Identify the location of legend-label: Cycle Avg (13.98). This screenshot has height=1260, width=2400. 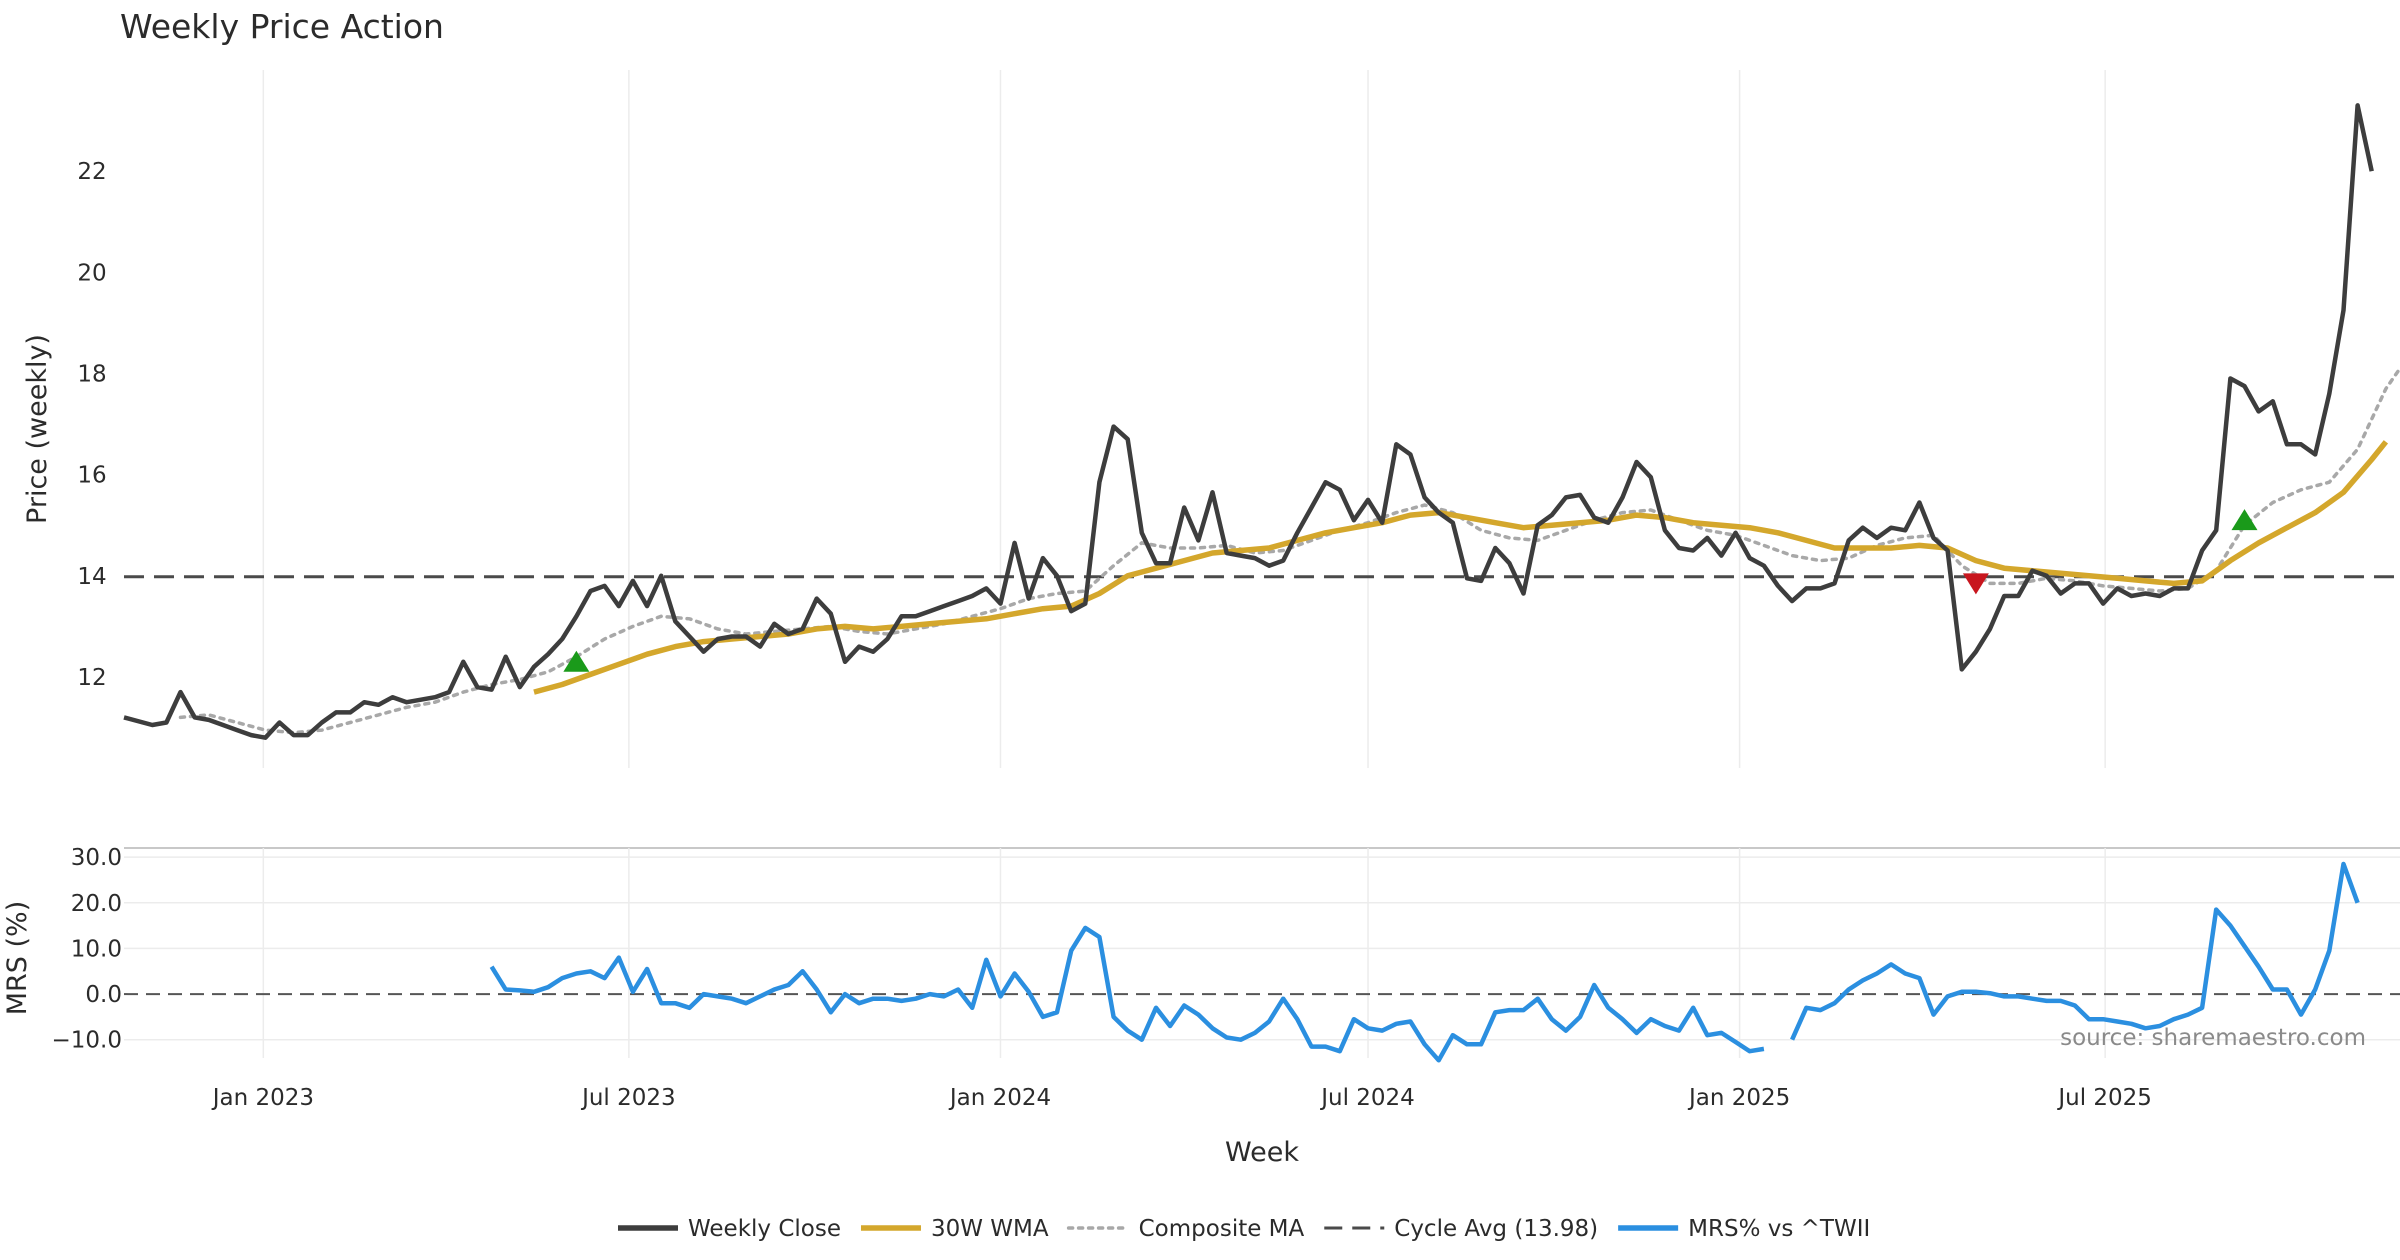
(1496, 1229).